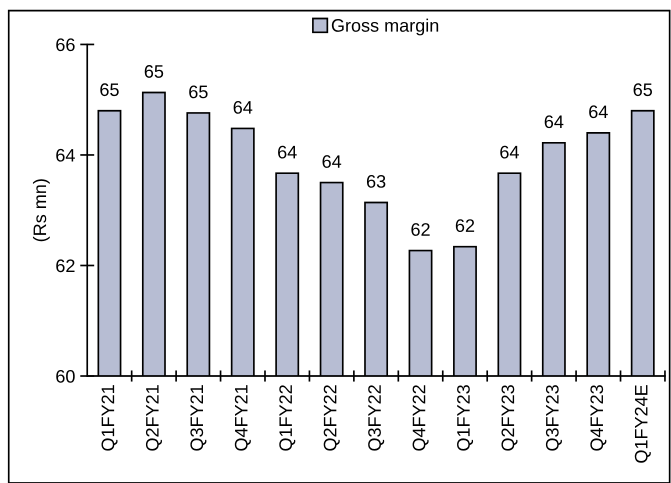  What do you see at coordinates (65, 45) in the screenshot?
I see `y-tick-label: 66` at bounding box center [65, 45].